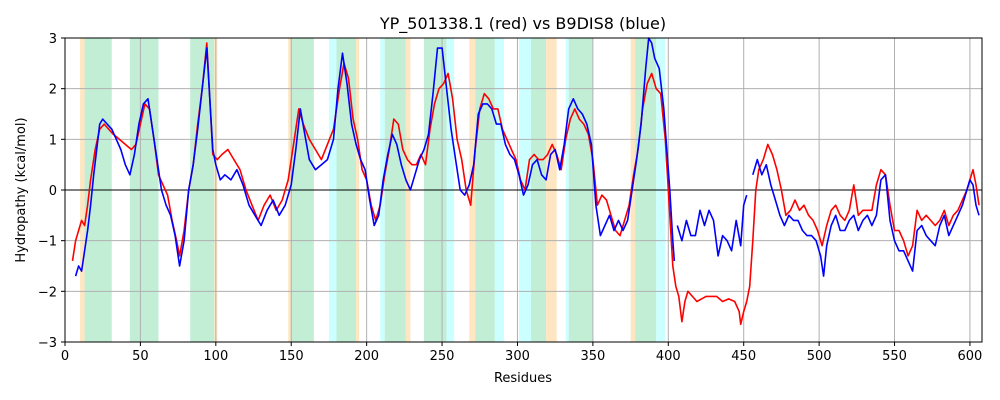 Image resolution: width=1000 pixels, height=400 pixels. I want to click on x-tick-label: 300, so click(517, 356).